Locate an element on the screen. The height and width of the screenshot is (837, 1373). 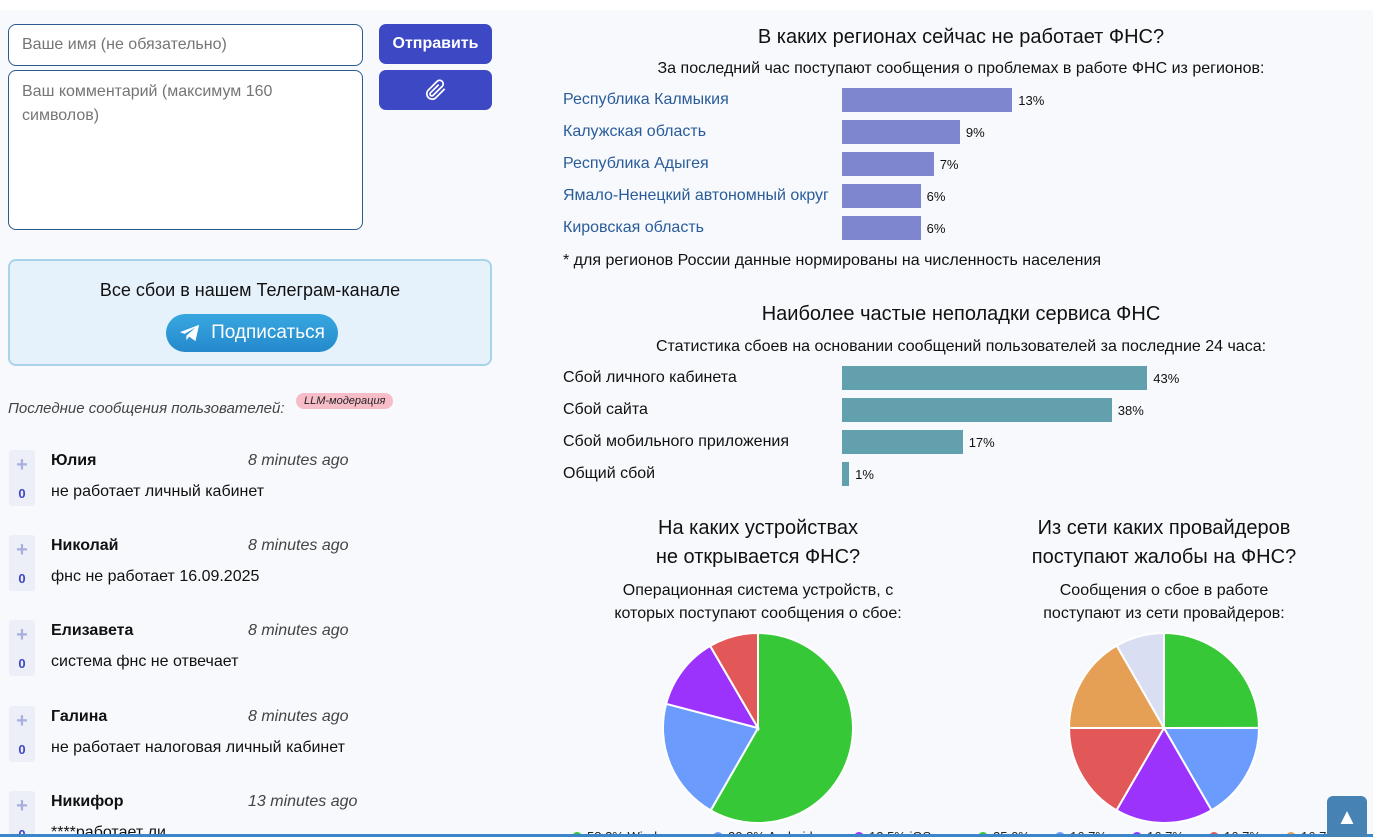
message-author: Галина is located at coordinates (79, 716).